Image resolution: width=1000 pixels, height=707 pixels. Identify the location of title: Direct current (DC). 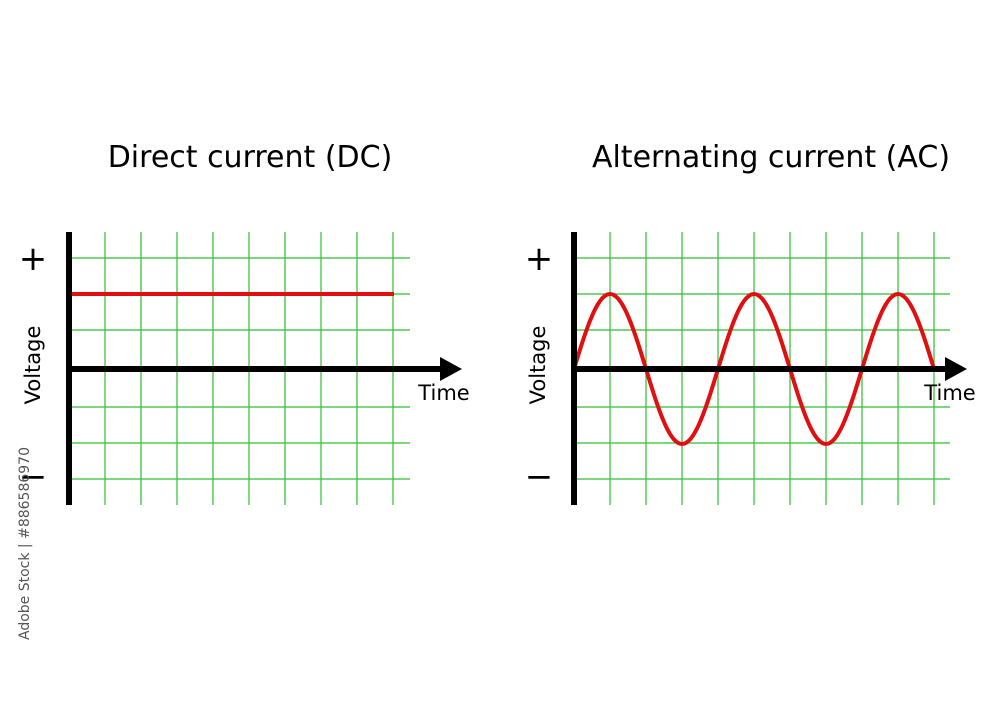
(250, 157).